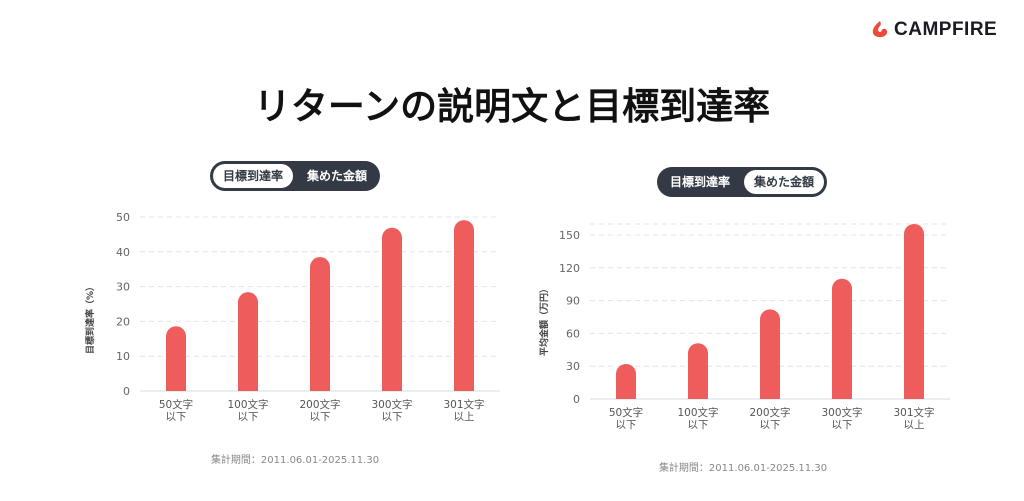 The width and height of the screenshot is (1024, 501). What do you see at coordinates (880, 29) in the screenshot?
I see `flame-icon` at bounding box center [880, 29].